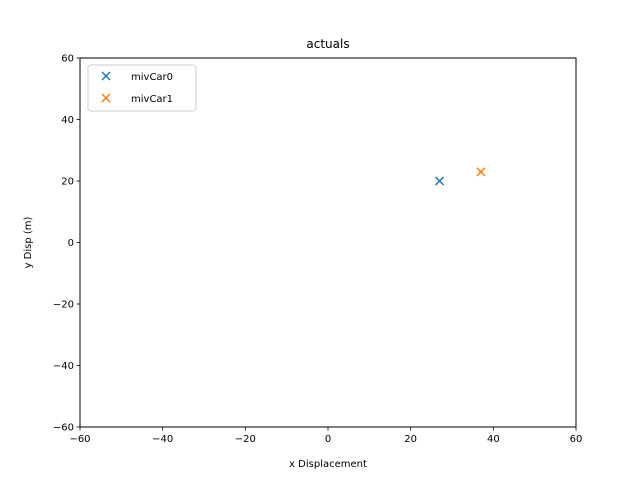 The width and height of the screenshot is (640, 480). What do you see at coordinates (63, 305) in the screenshot?
I see `y-tick-label: −20` at bounding box center [63, 305].